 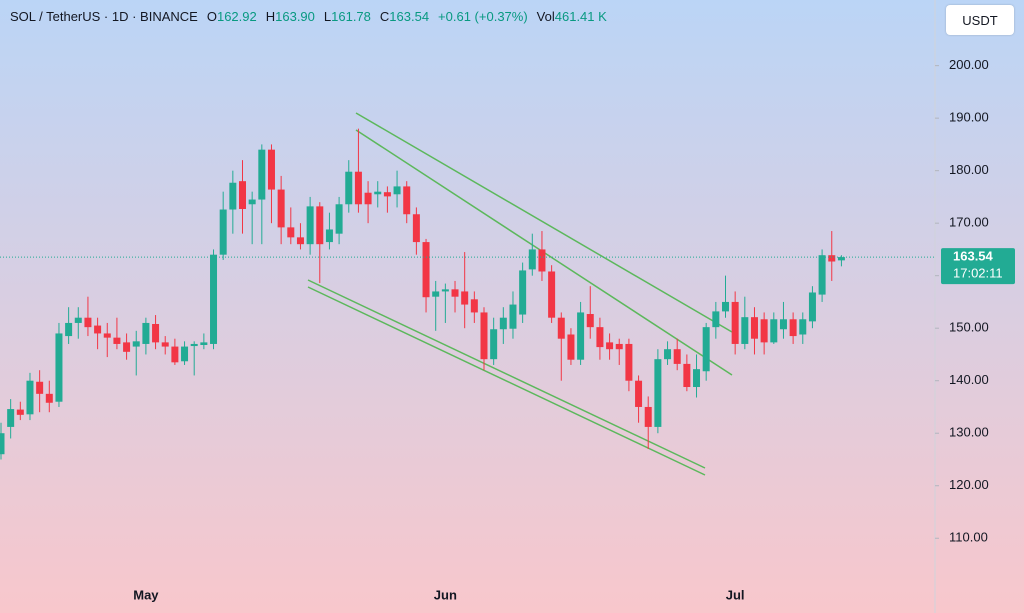 I want to click on ohlc-label: C, so click(x=384, y=16).